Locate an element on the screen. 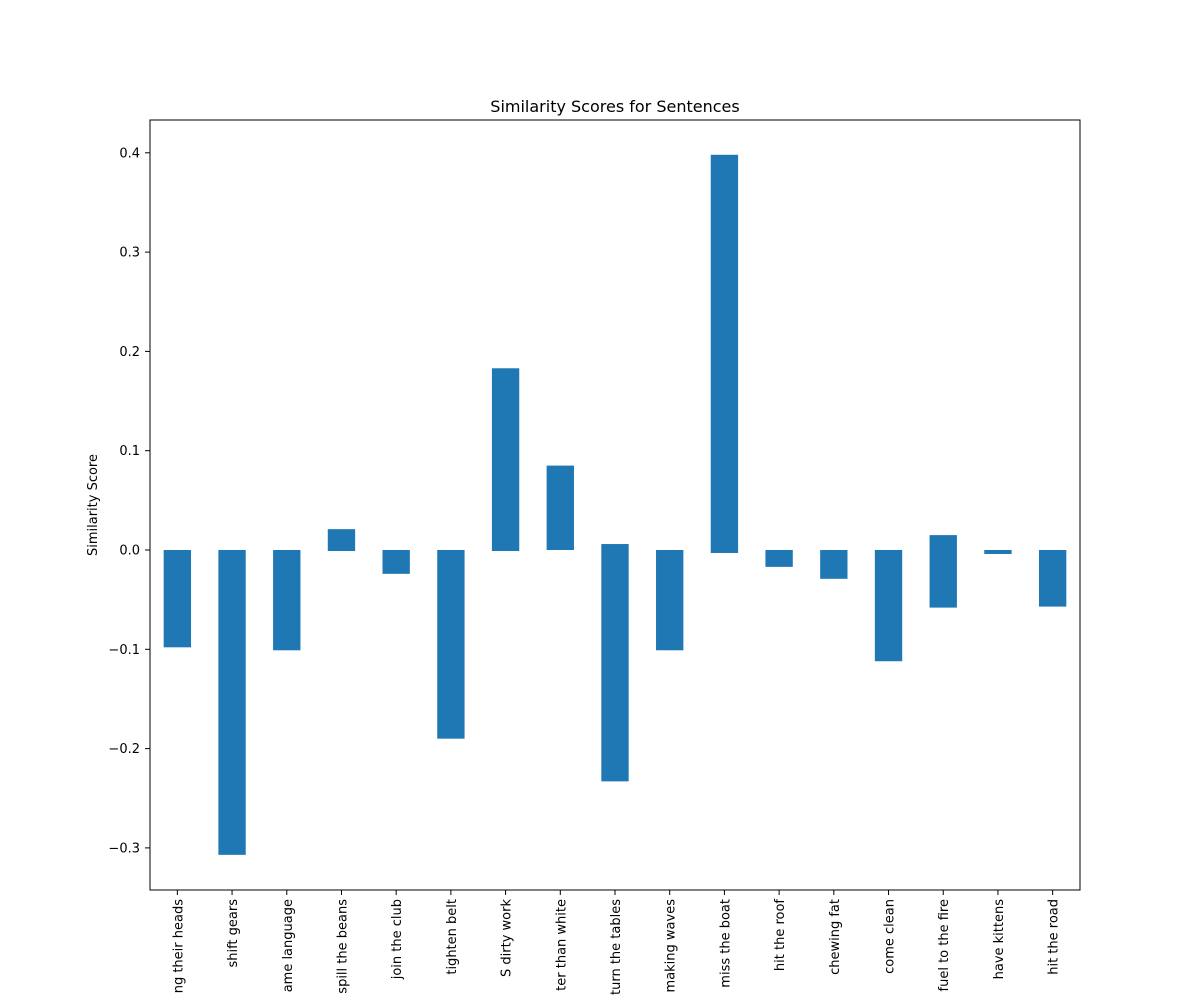  x-tick-label: ame language is located at coordinates (288, 945).